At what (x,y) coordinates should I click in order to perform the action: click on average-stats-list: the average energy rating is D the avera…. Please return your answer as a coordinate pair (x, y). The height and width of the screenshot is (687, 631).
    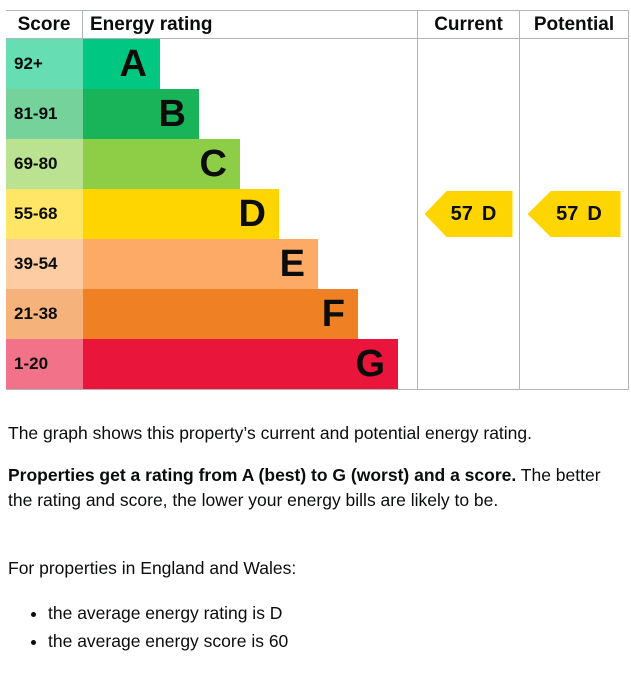
    Looking at the image, I should click on (318, 627).